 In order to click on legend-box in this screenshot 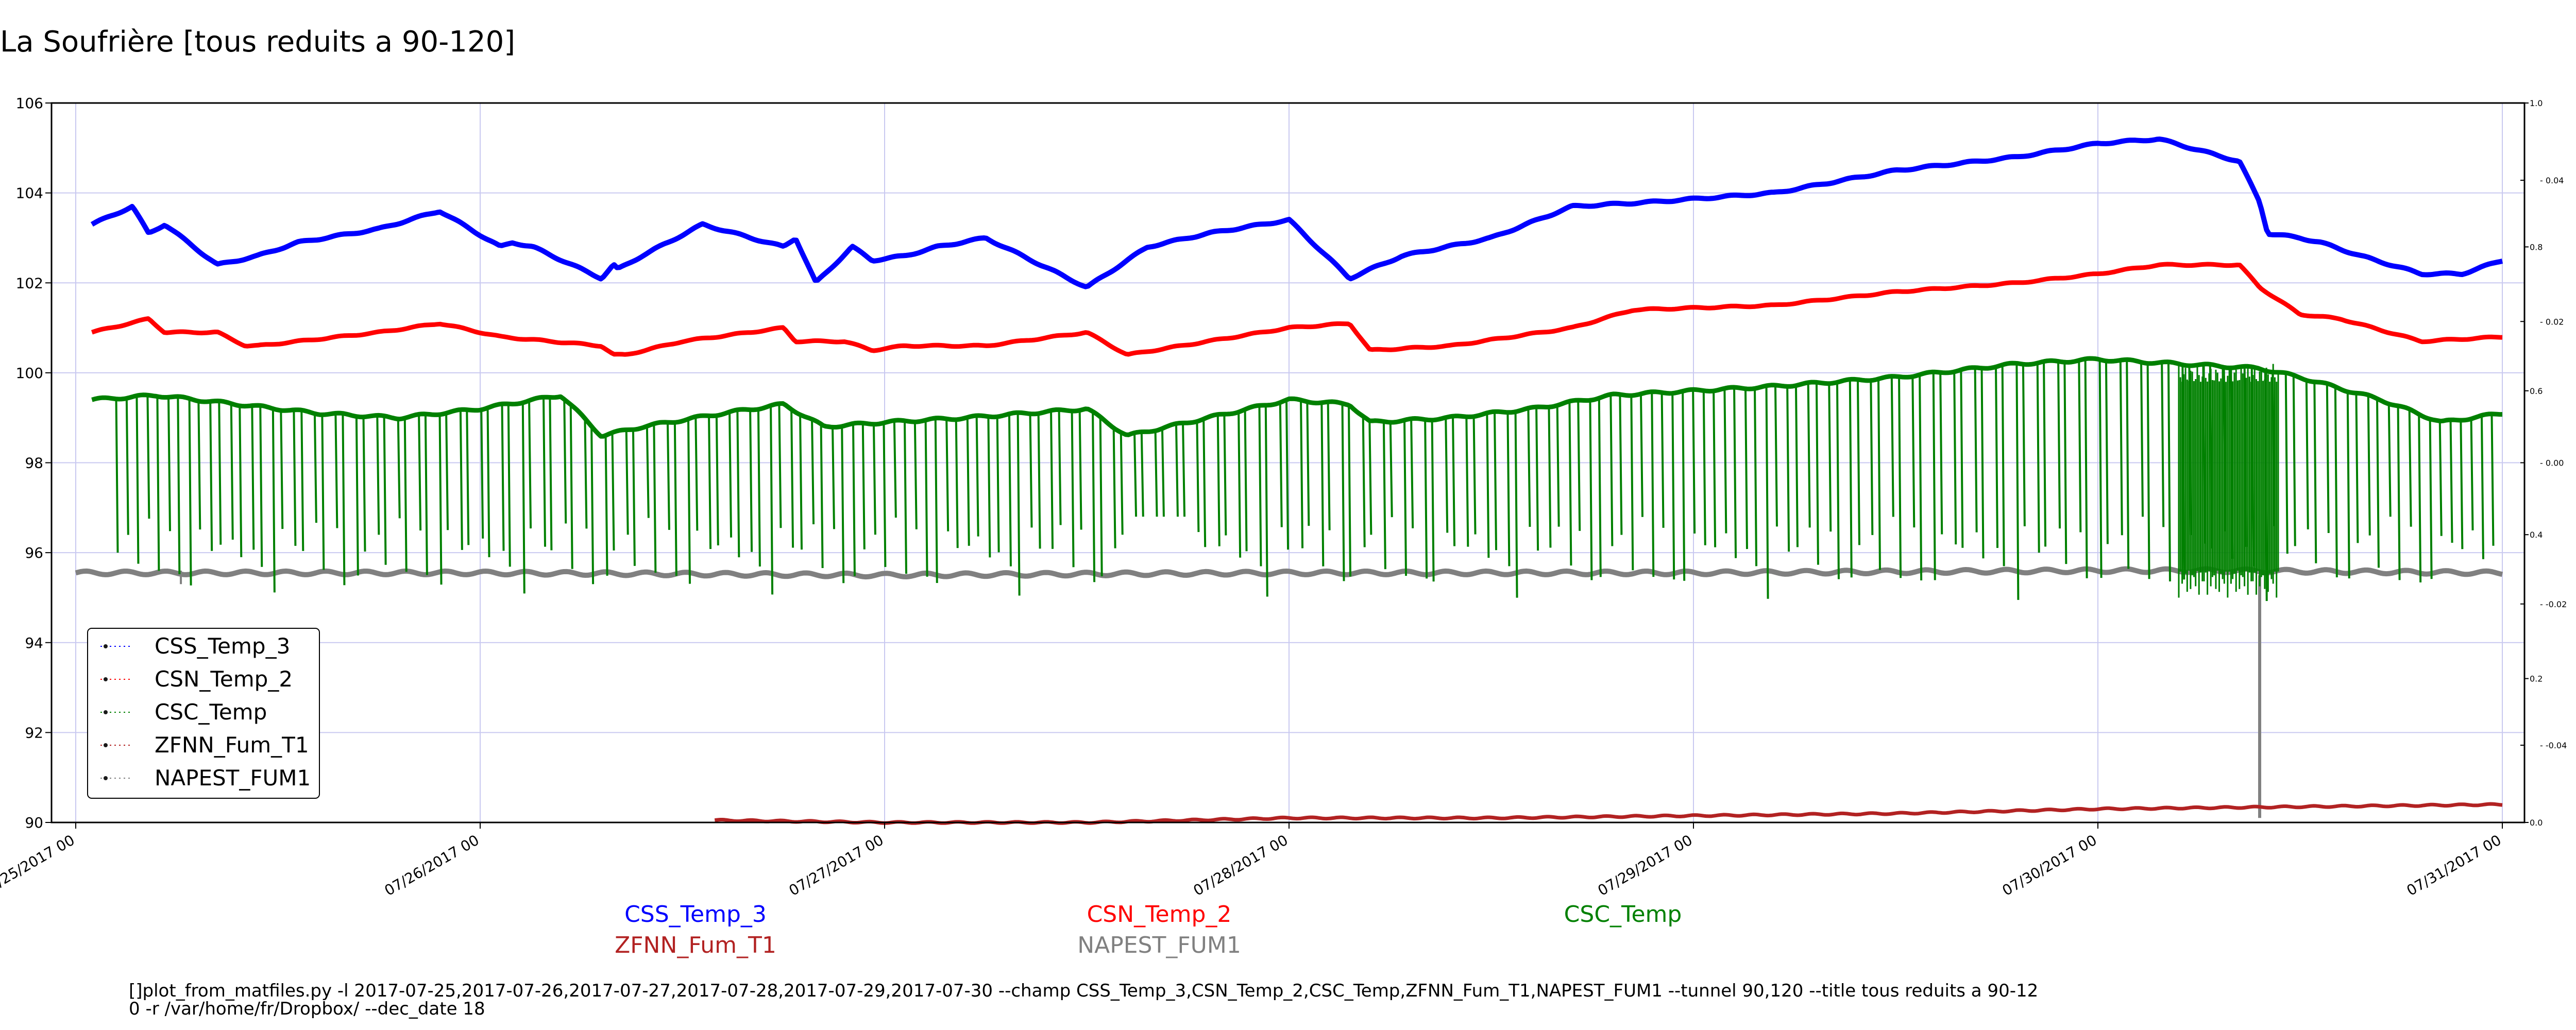, I will do `click(203, 713)`.